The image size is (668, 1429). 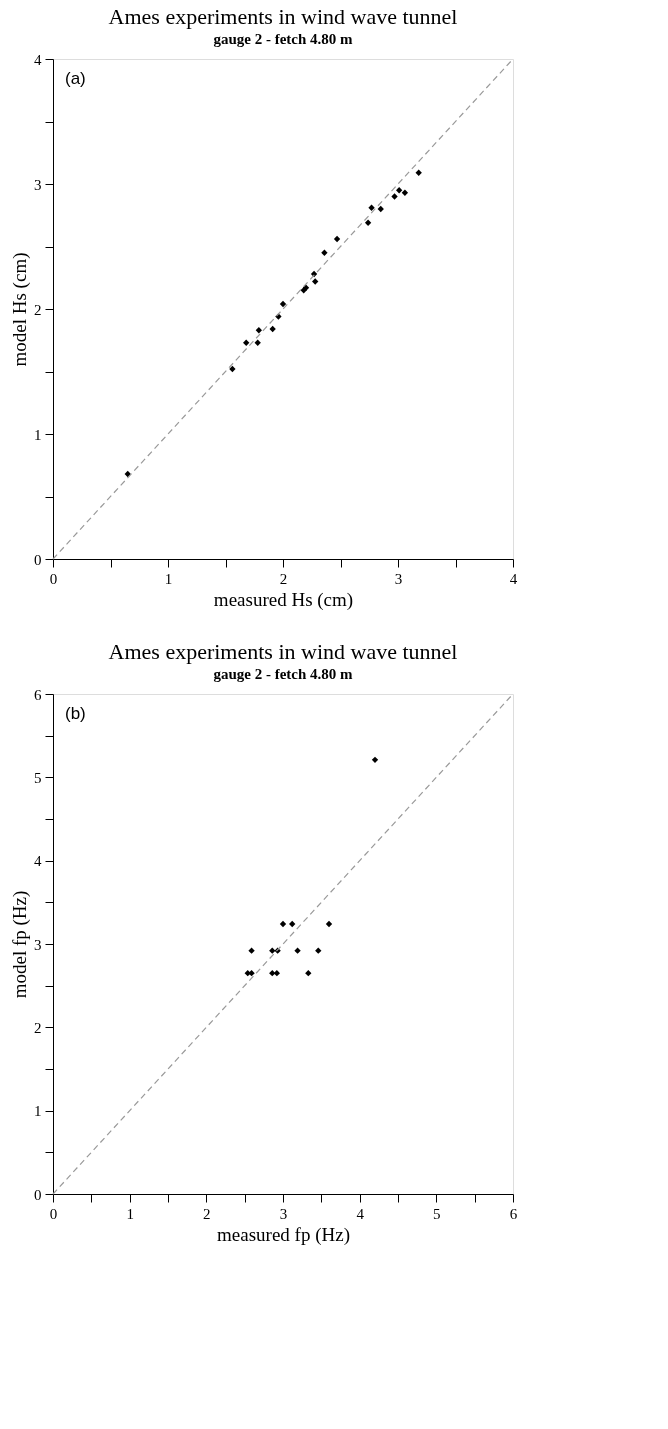 What do you see at coordinates (513, 1213) in the screenshot?
I see `x-tick-label: 6` at bounding box center [513, 1213].